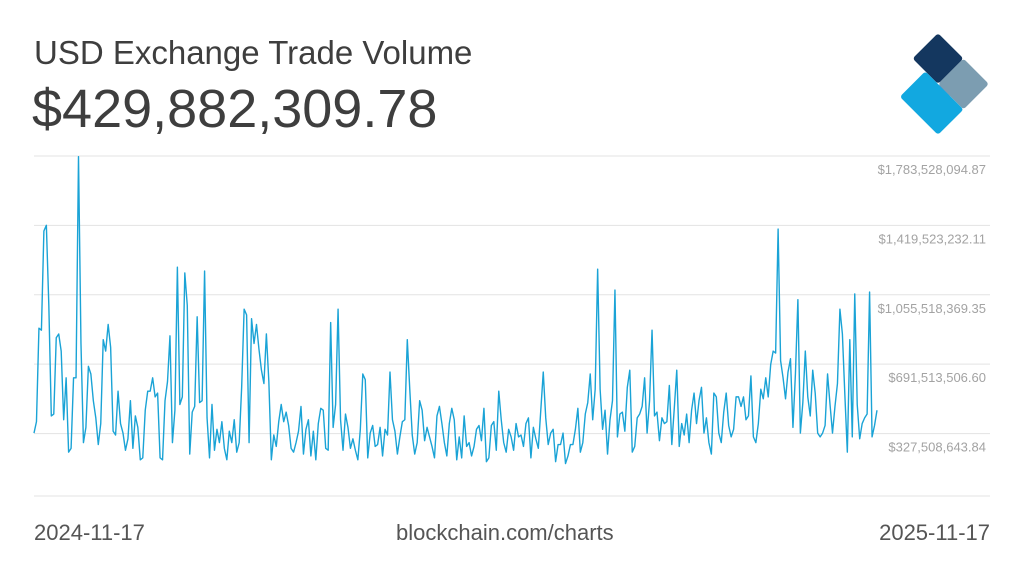 The height and width of the screenshot is (576, 1024). I want to click on logo-piece-left, so click(938, 58).